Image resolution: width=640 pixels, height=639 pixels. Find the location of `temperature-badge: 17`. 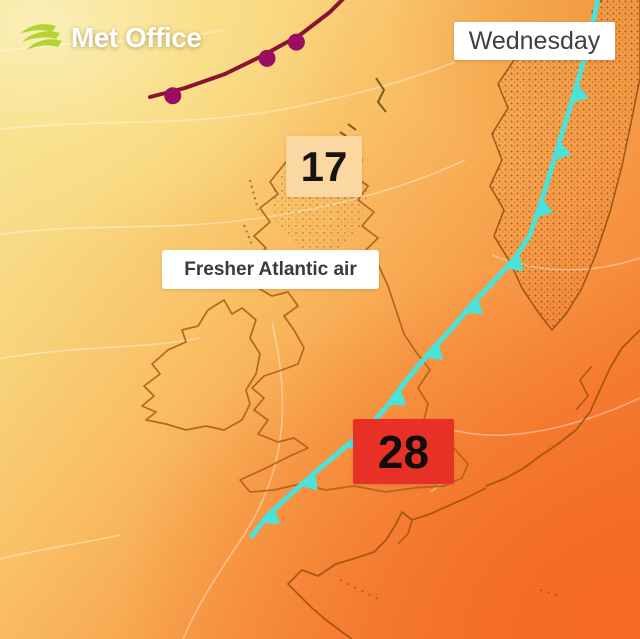

temperature-badge: 17 is located at coordinates (324, 166).